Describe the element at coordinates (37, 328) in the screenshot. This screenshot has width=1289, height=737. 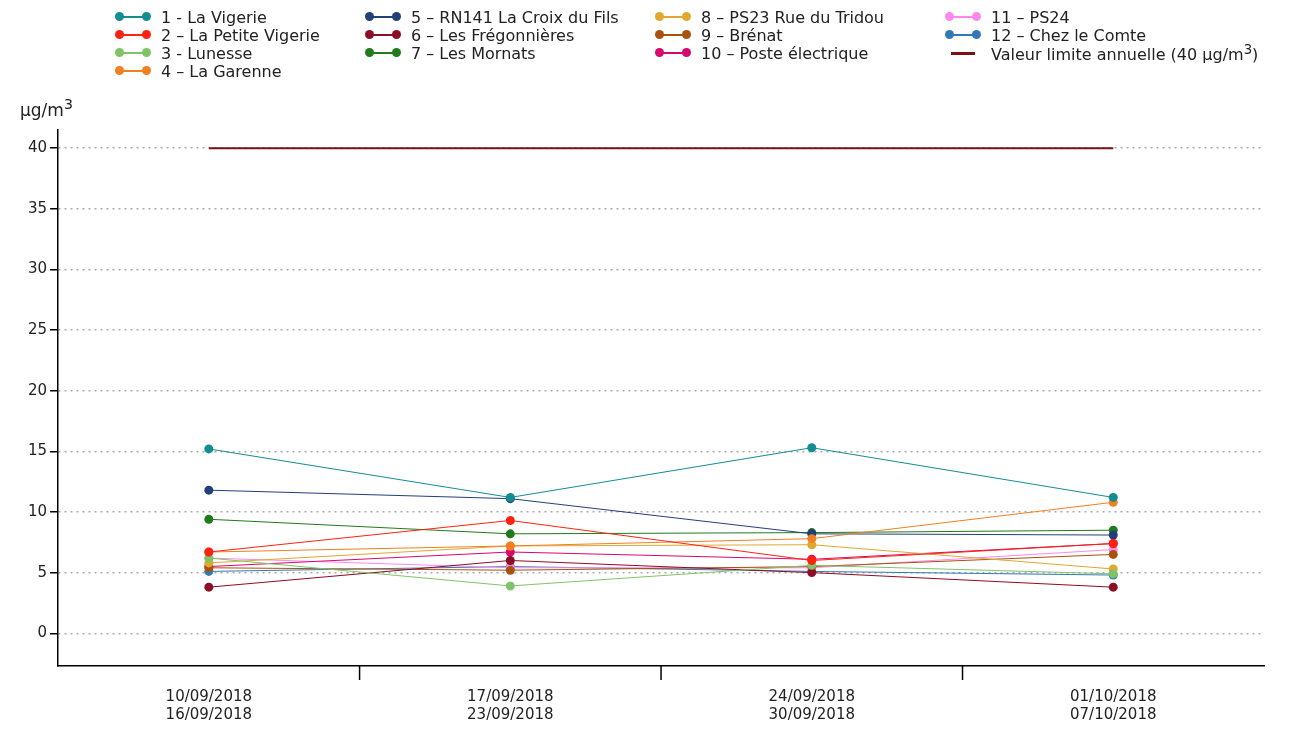
I see `y-tick-label: 25` at that location.